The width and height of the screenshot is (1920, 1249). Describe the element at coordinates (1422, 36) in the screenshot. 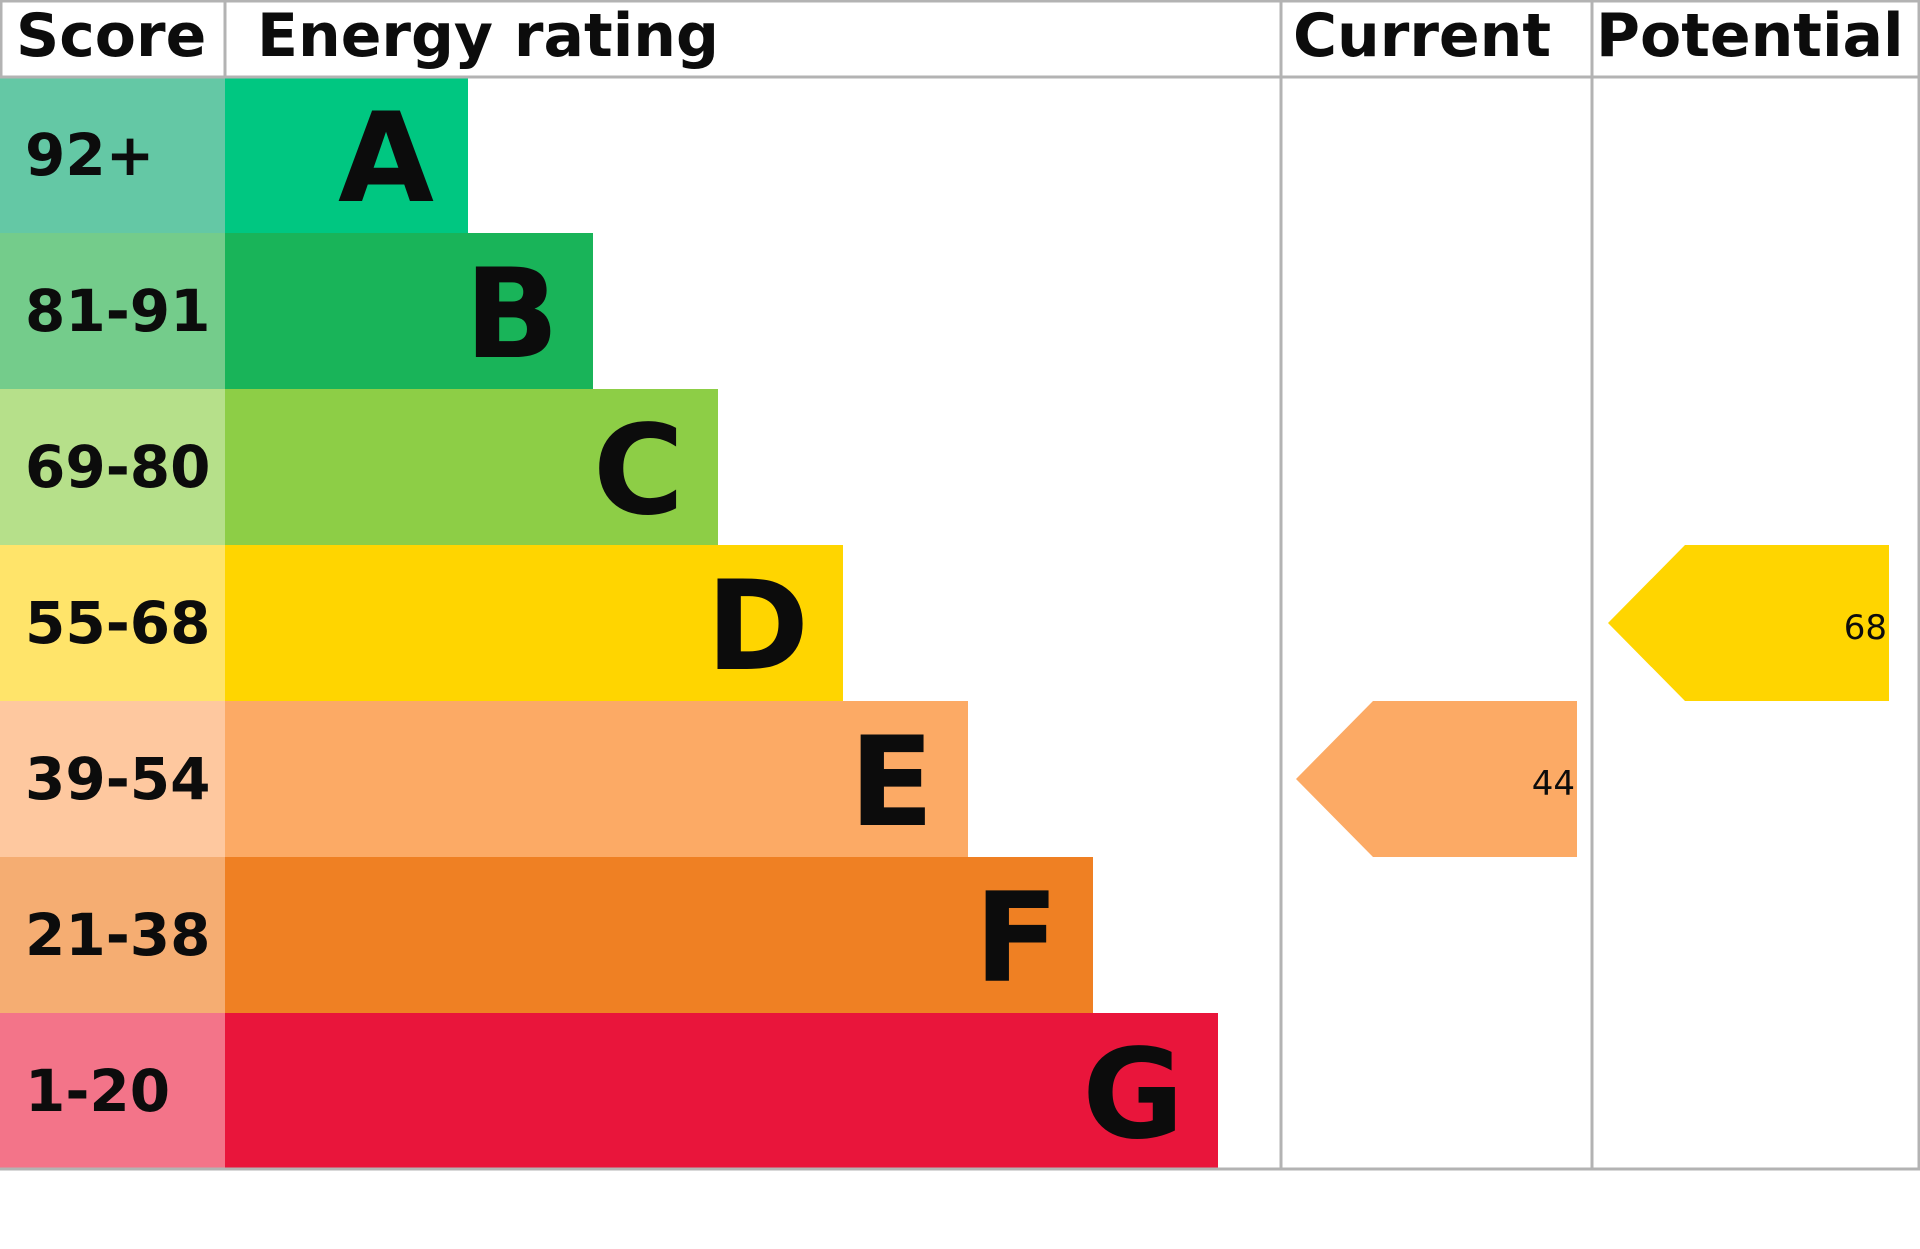

I see `header-current: Current` at that location.